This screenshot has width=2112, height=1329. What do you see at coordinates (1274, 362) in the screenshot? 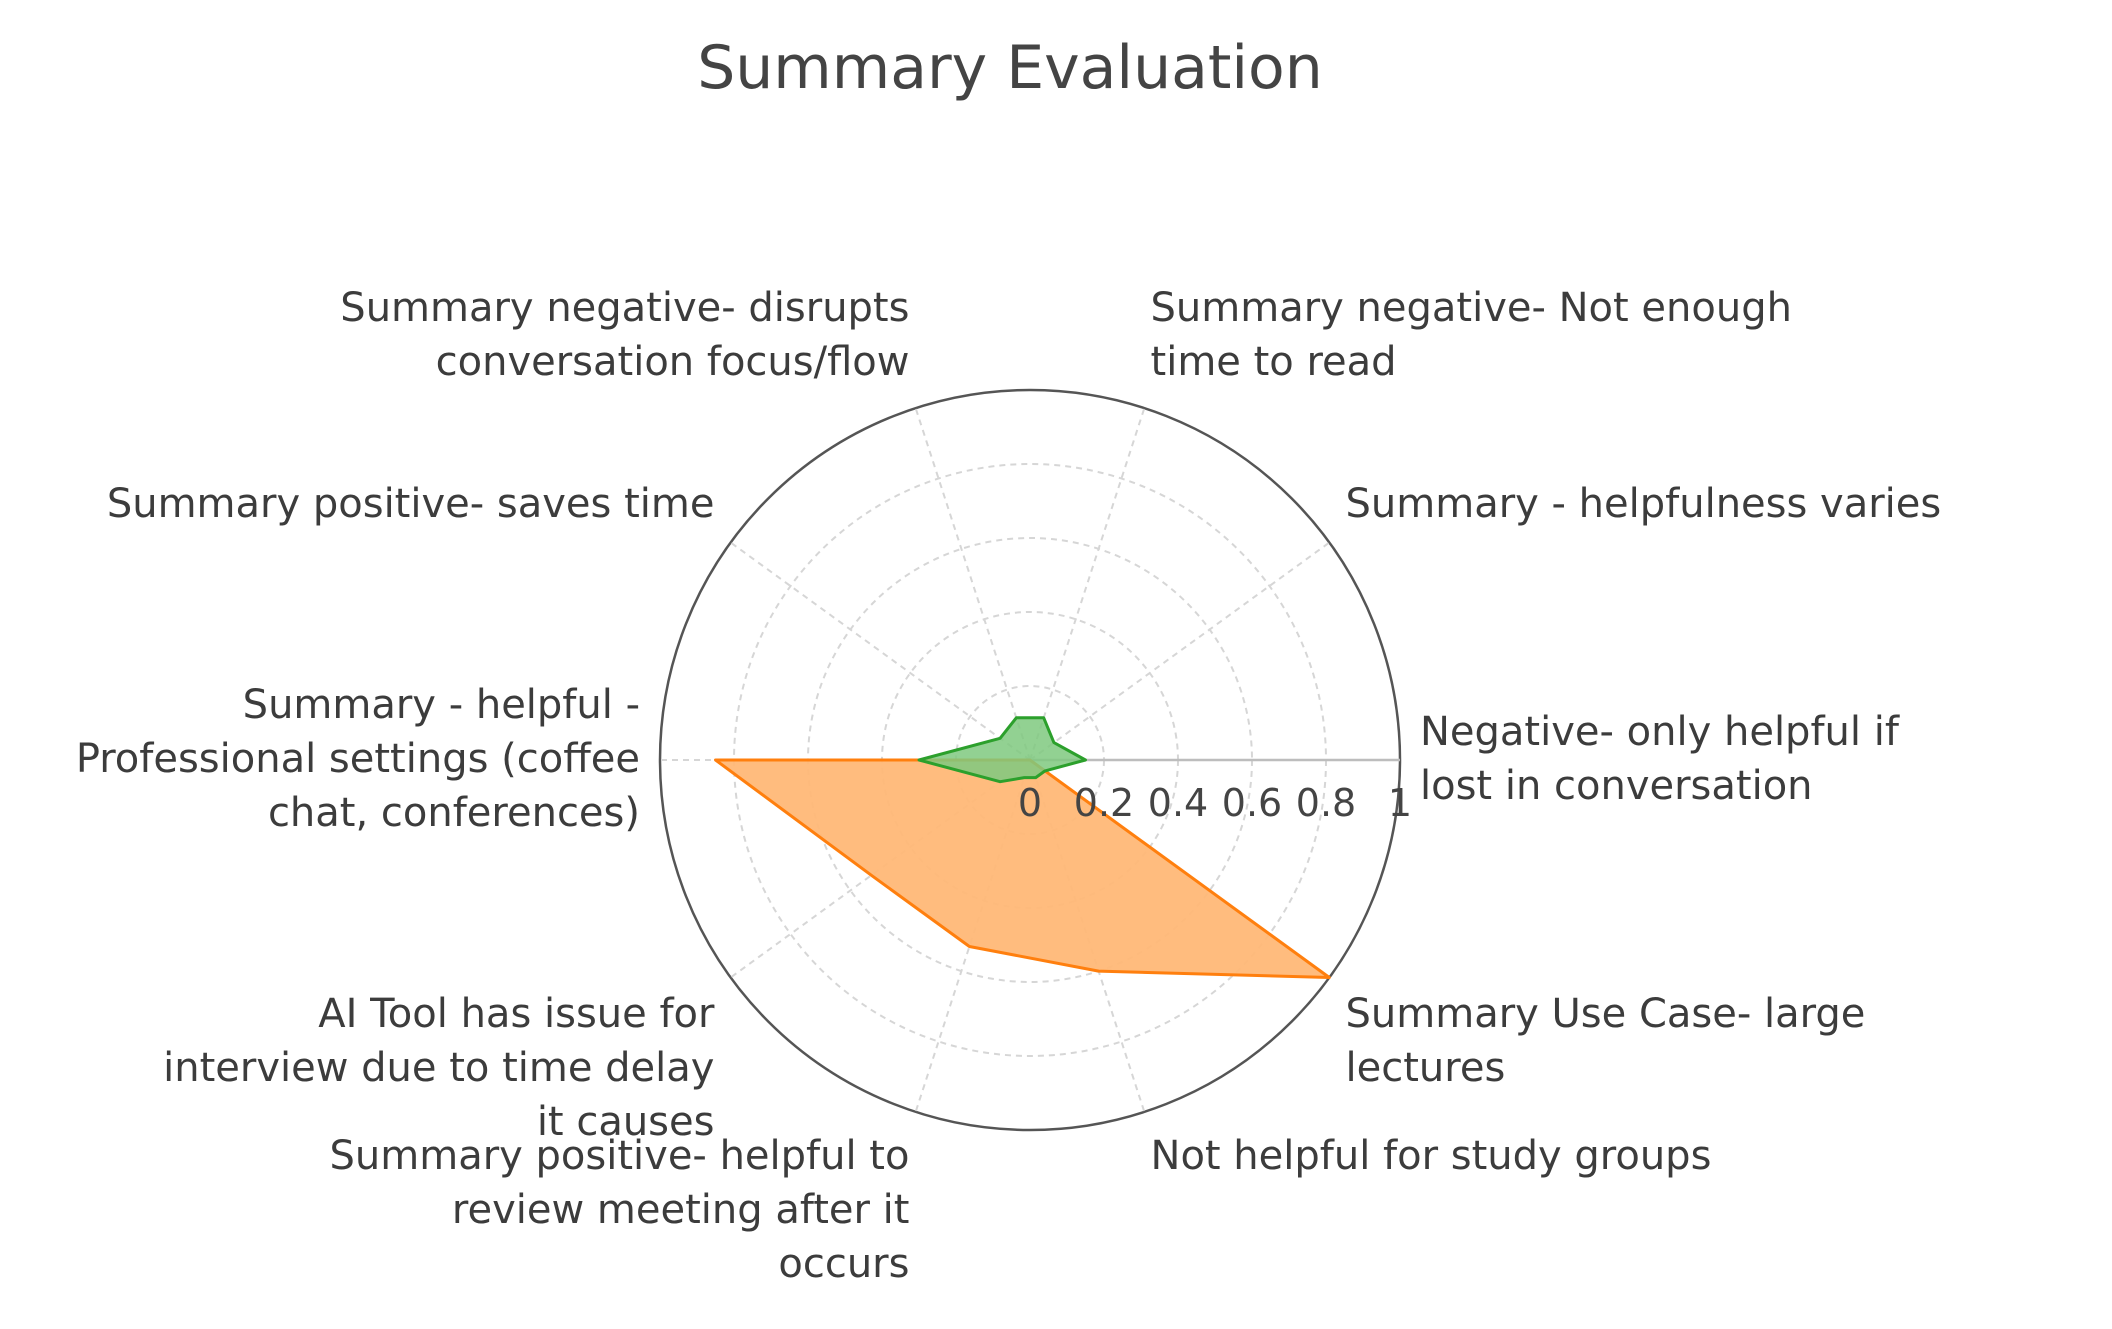
I see `category-label-line: time to read` at bounding box center [1274, 362].